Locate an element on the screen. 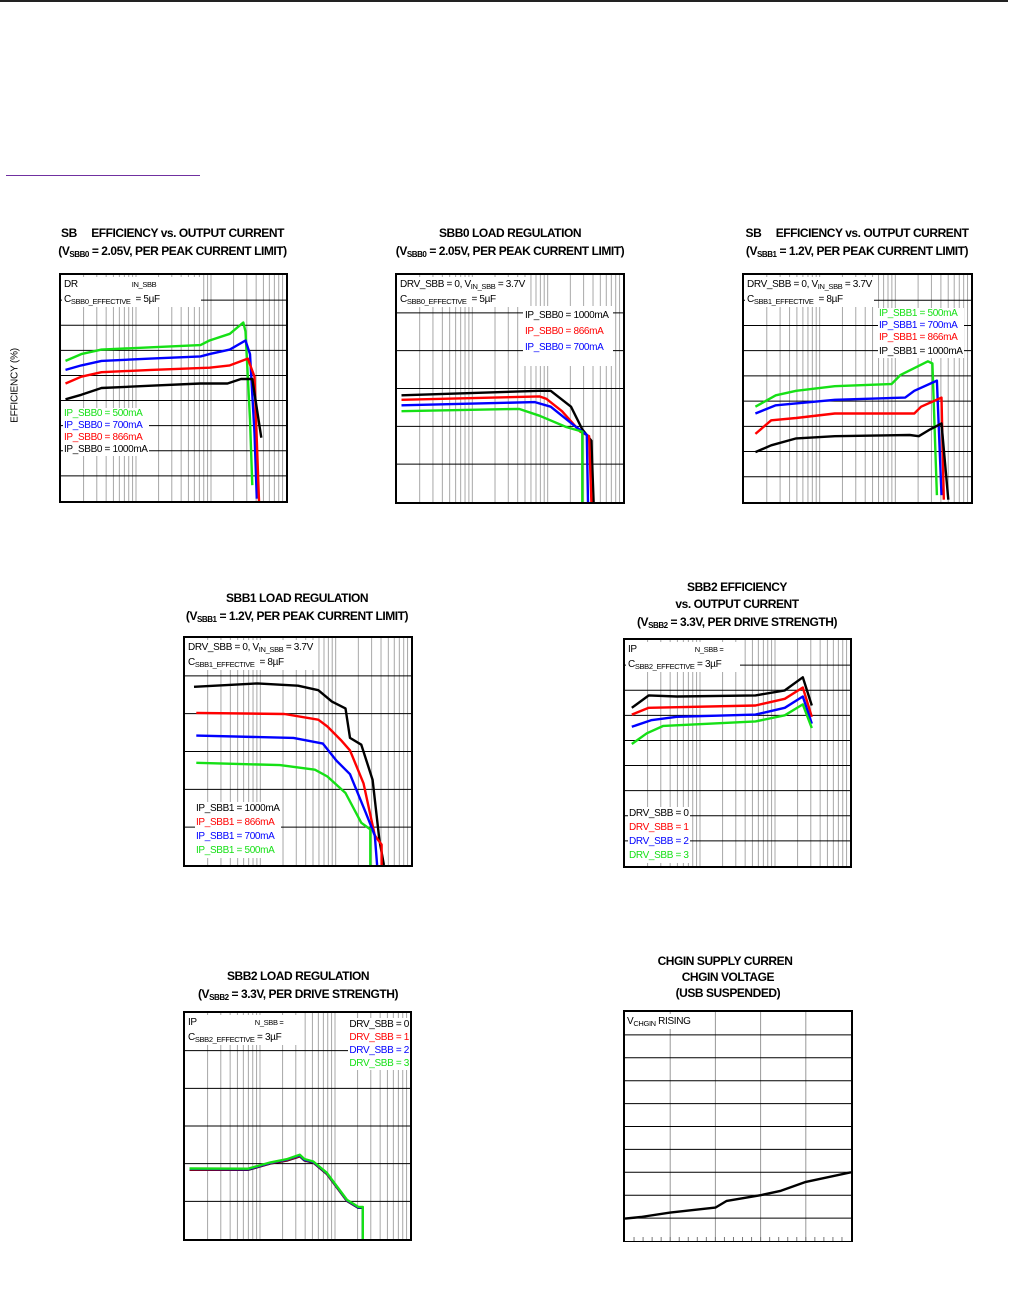 This screenshot has height=1291, width=1017. page-top-rule is located at coordinates (504, 1).